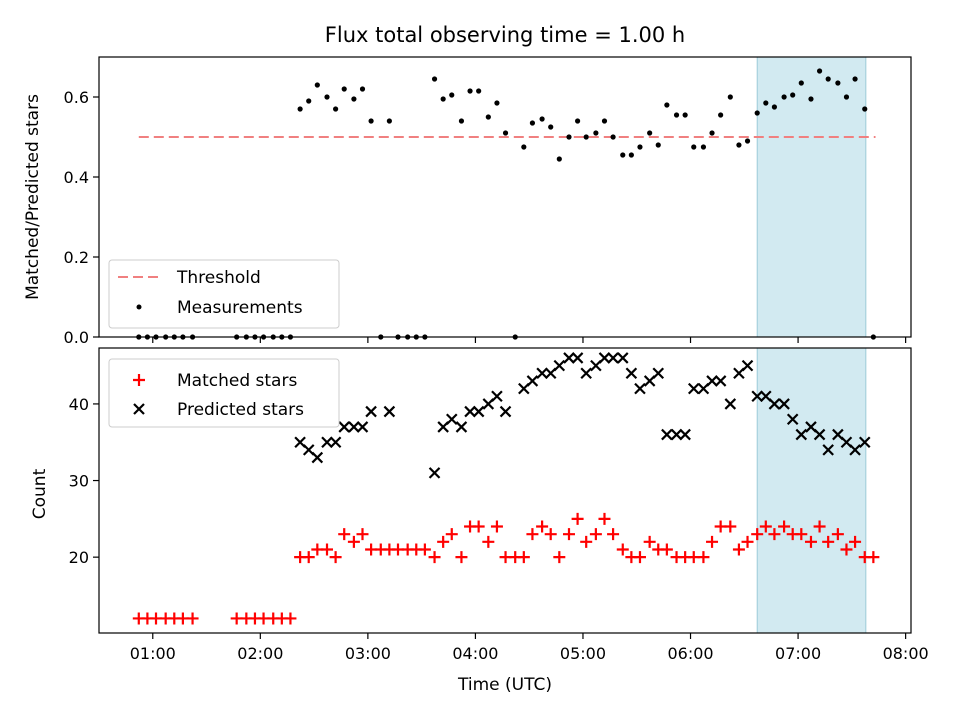 This screenshot has width=960, height=720. I want to click on legend-threshold-label: Threshold, so click(218, 278).